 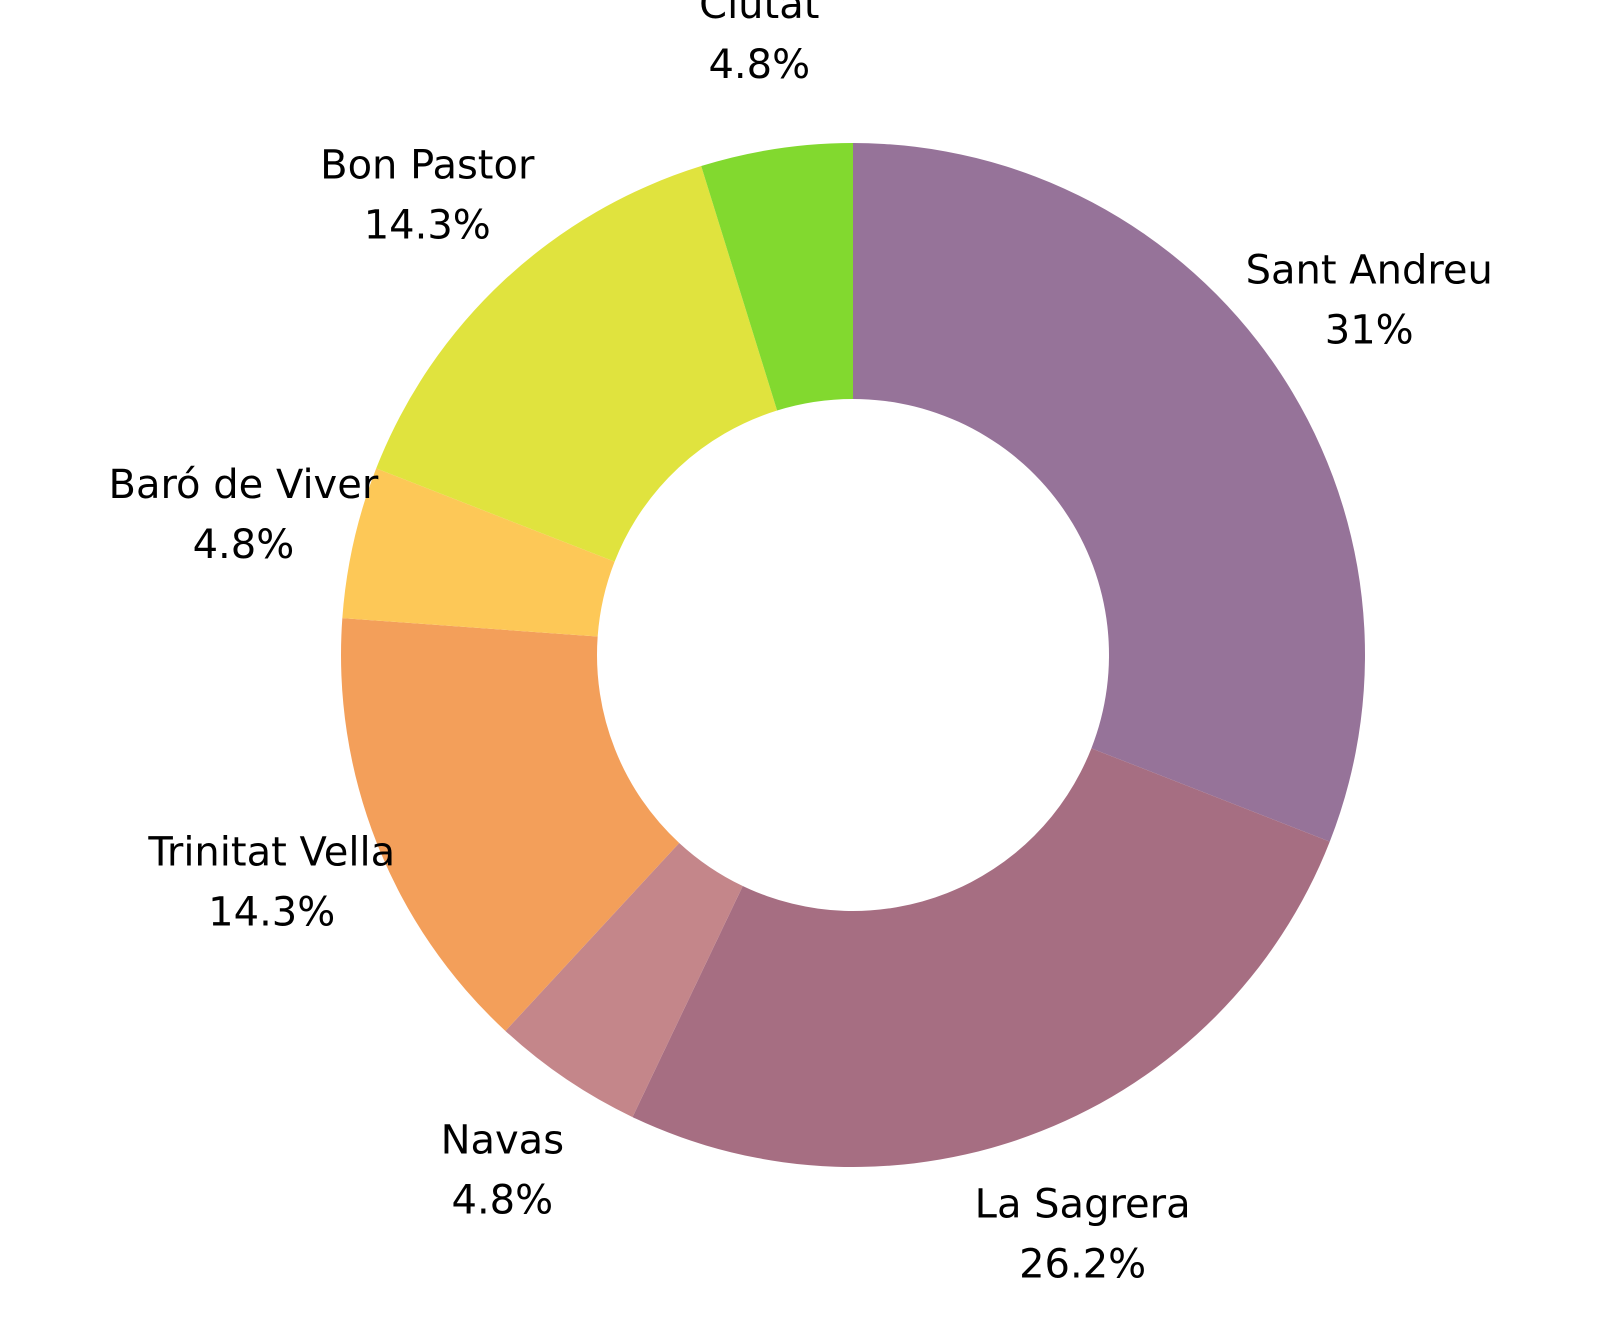 What do you see at coordinates (1083, 1204) in the screenshot?
I see `slice-label: La Sagrera` at bounding box center [1083, 1204].